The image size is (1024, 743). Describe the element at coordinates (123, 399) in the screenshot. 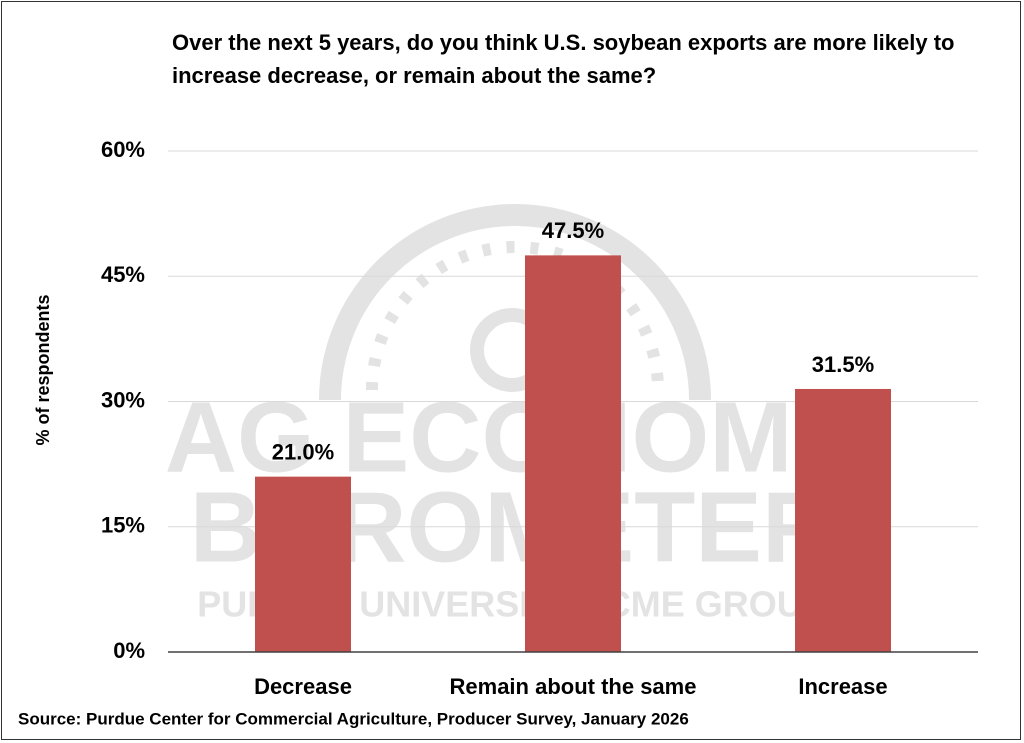

I see `y-tick-label: 30%` at that location.